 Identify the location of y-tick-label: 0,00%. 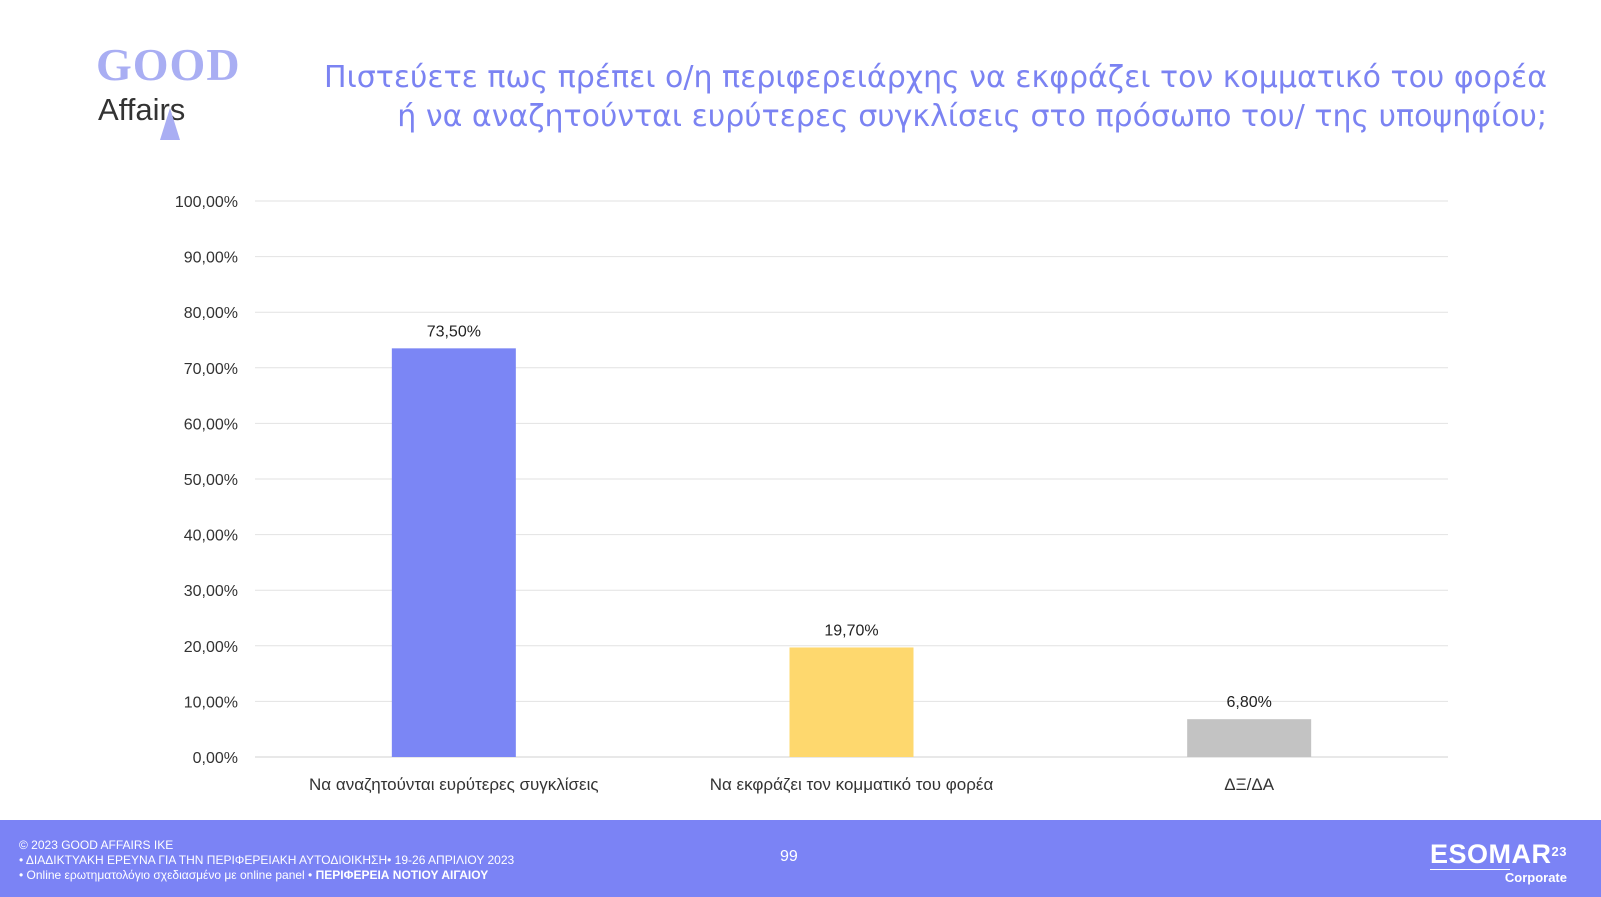
(215, 758).